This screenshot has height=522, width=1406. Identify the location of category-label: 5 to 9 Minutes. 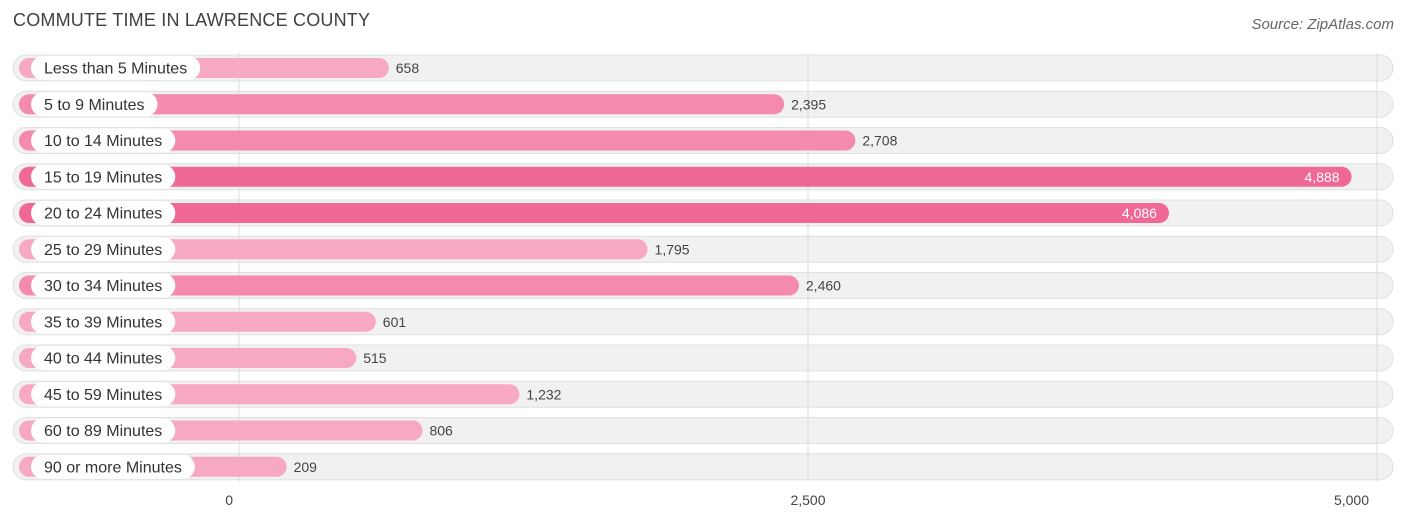
(94, 105).